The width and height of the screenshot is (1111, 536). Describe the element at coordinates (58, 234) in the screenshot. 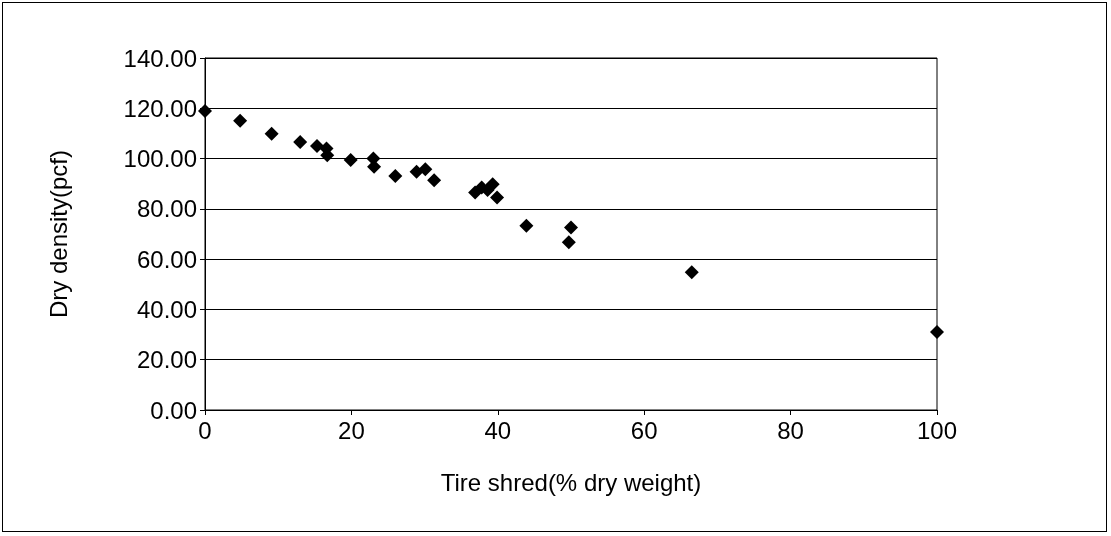

I see `y-axis-title: Dry density(pcf)` at that location.